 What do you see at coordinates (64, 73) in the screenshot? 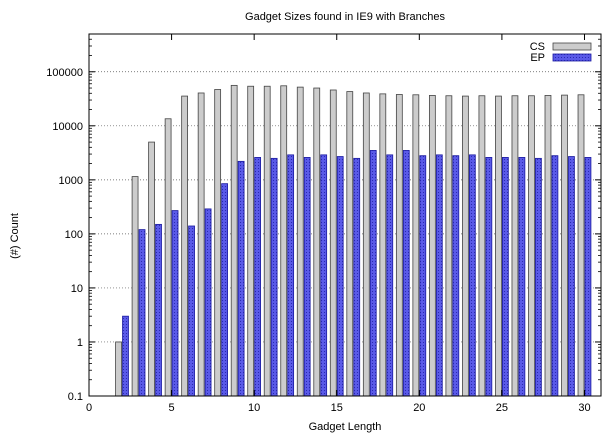
I see `y-tick-label: 100000` at bounding box center [64, 73].